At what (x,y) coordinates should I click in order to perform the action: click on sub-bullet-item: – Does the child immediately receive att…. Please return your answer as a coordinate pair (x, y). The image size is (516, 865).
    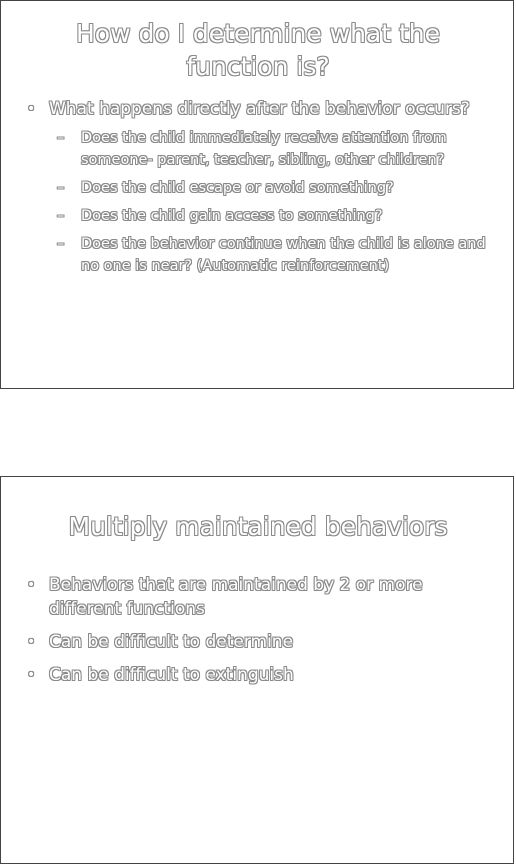
    Looking at the image, I should click on (276, 149).